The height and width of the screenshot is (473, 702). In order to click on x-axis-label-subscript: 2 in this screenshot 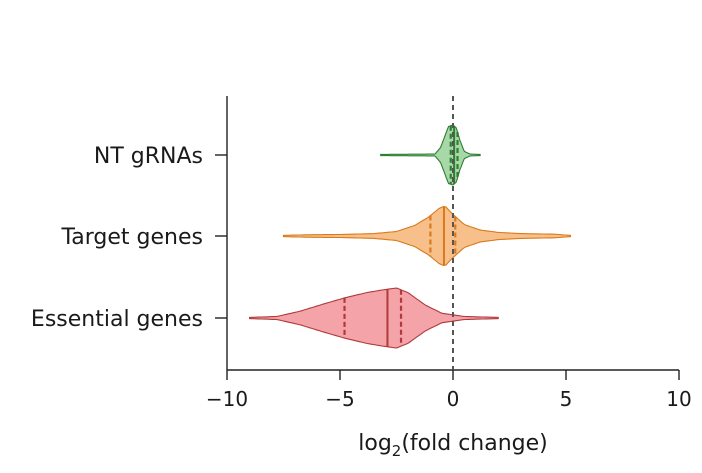, I will do `click(397, 451)`.